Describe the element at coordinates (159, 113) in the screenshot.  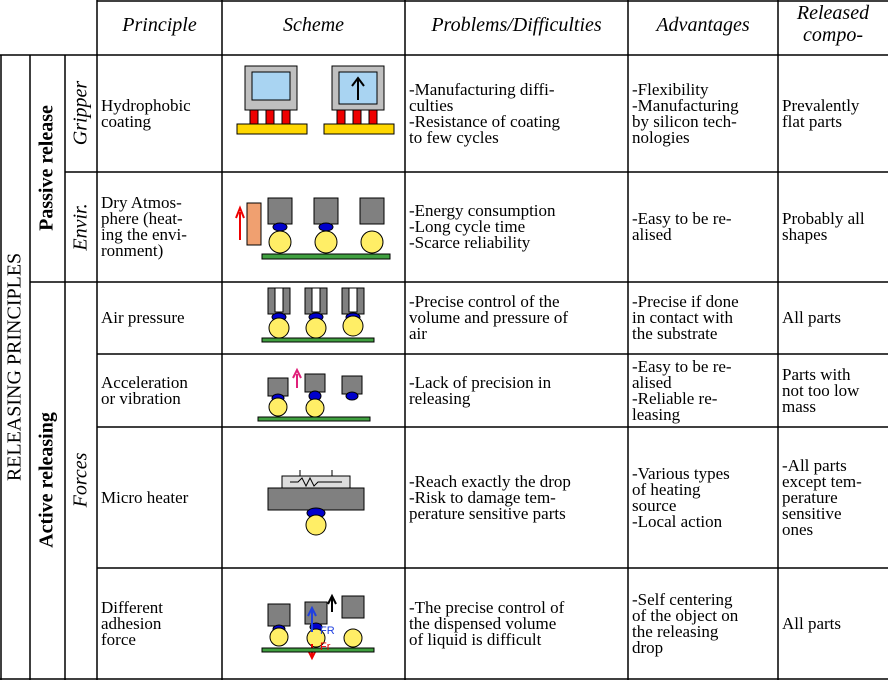
I see `cell-principle: Hydrophobic coating` at that location.